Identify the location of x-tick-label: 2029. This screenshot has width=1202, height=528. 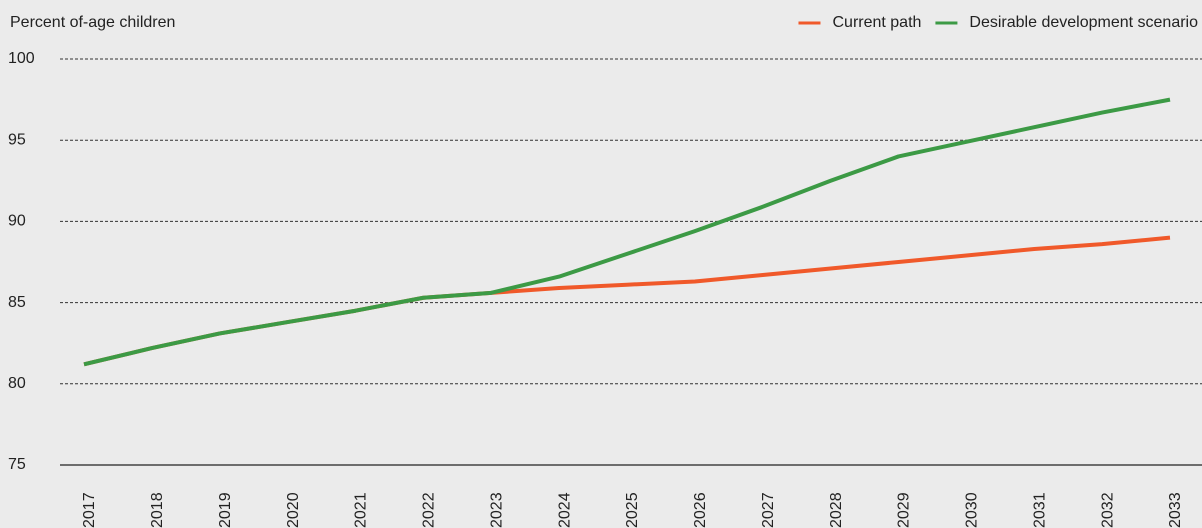
(904, 510).